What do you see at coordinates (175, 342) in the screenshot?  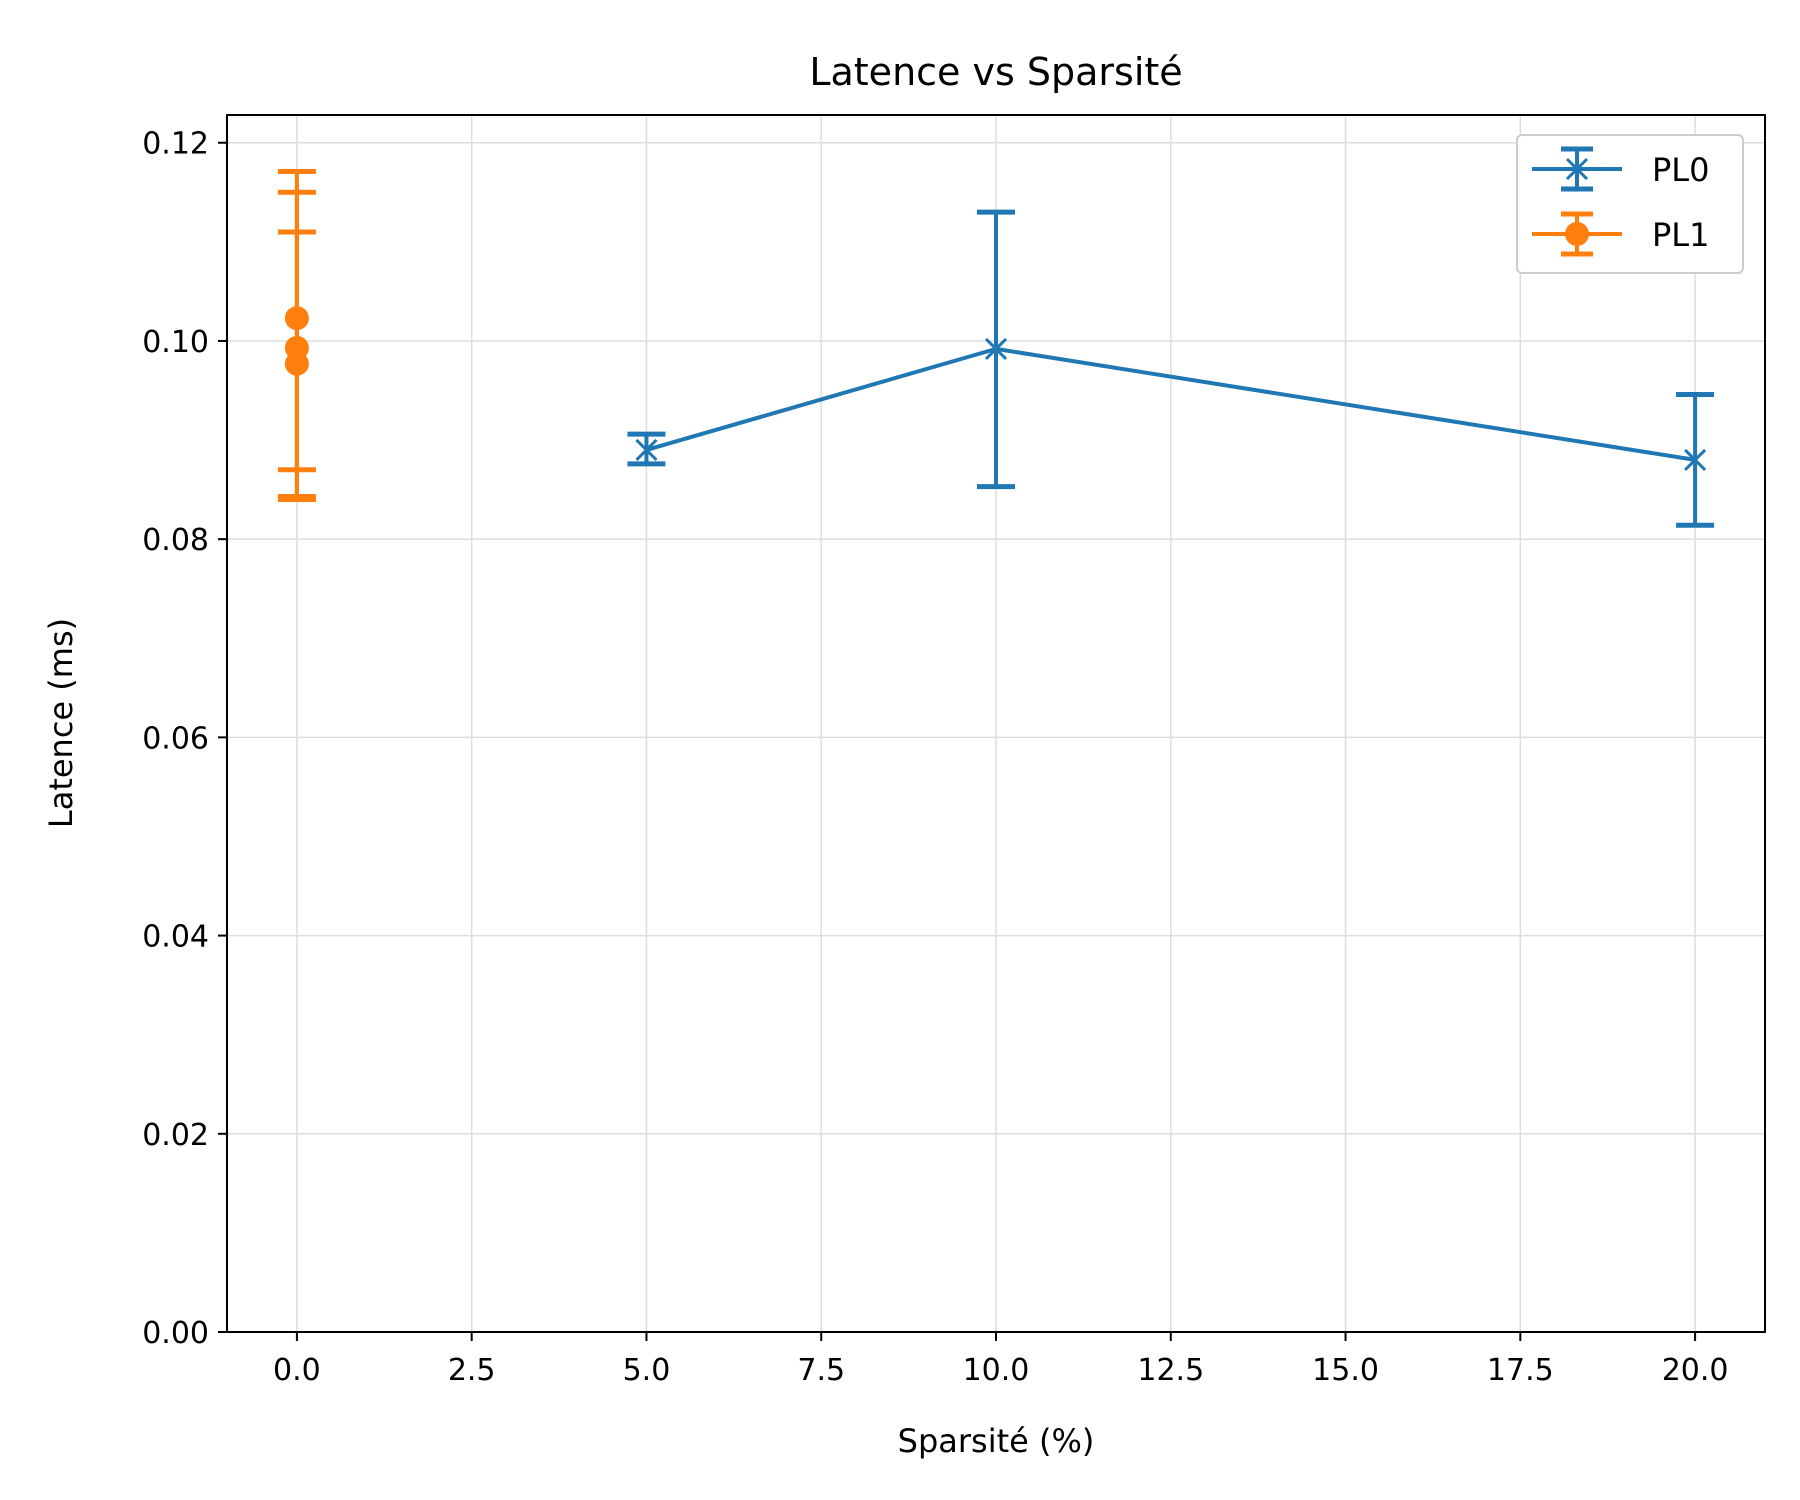 I see `y-tick-label: 0.10` at bounding box center [175, 342].